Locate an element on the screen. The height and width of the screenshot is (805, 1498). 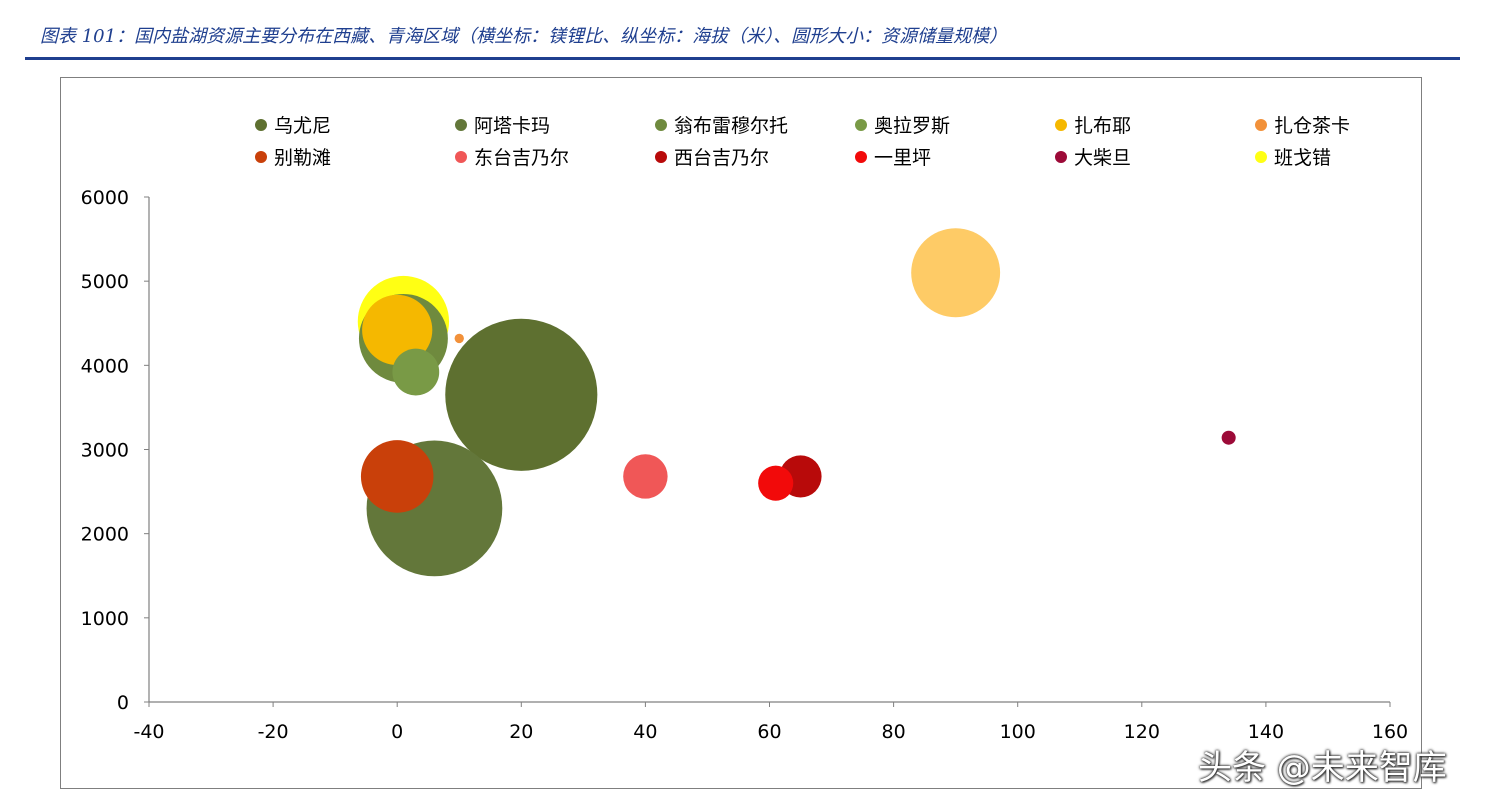
x-tick-label: 100 is located at coordinates (1018, 732).